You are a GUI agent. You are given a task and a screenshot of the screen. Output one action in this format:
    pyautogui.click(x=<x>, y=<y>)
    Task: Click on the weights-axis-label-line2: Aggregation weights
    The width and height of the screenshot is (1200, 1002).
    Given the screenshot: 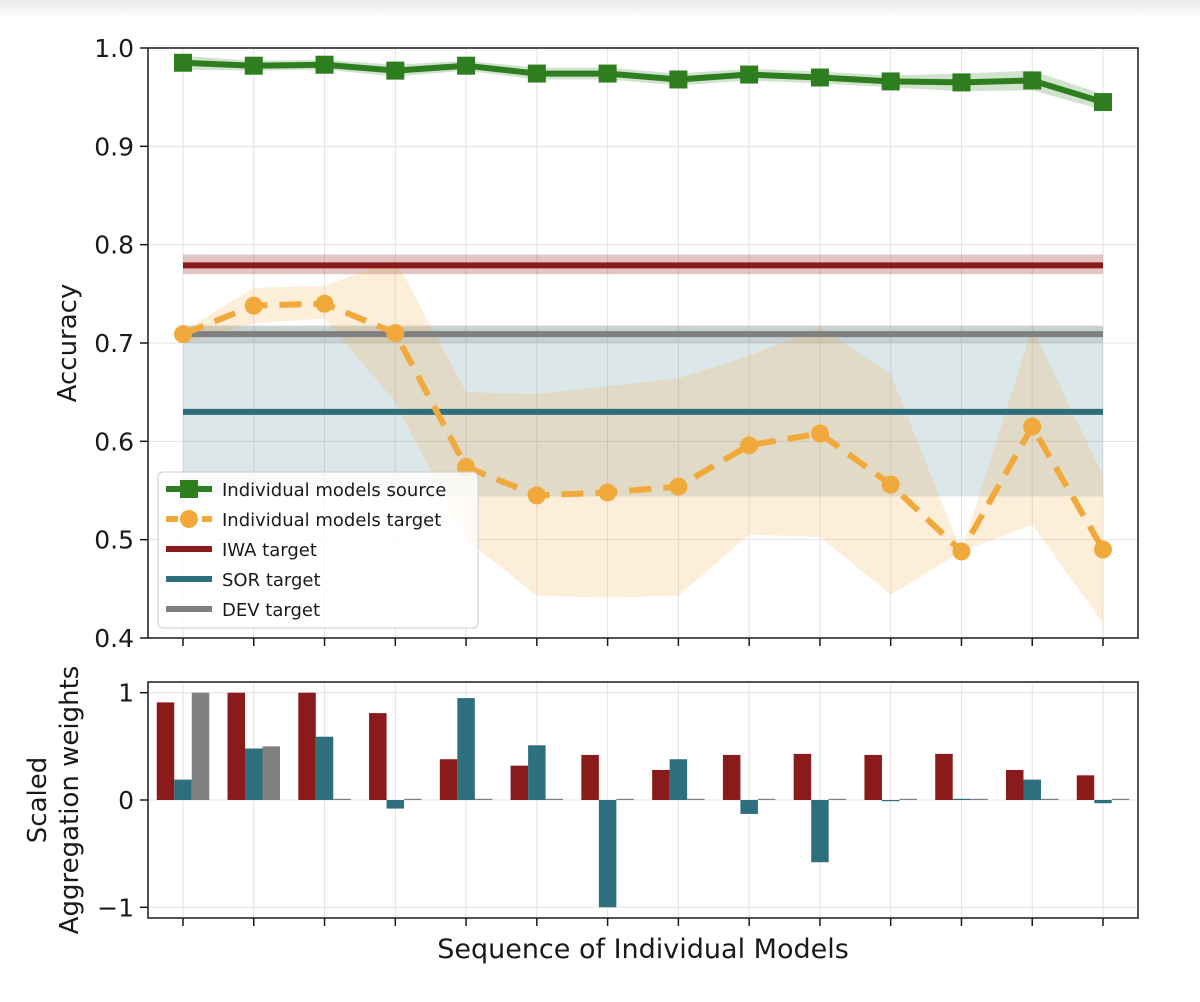 What is the action you would take?
    pyautogui.click(x=70, y=800)
    